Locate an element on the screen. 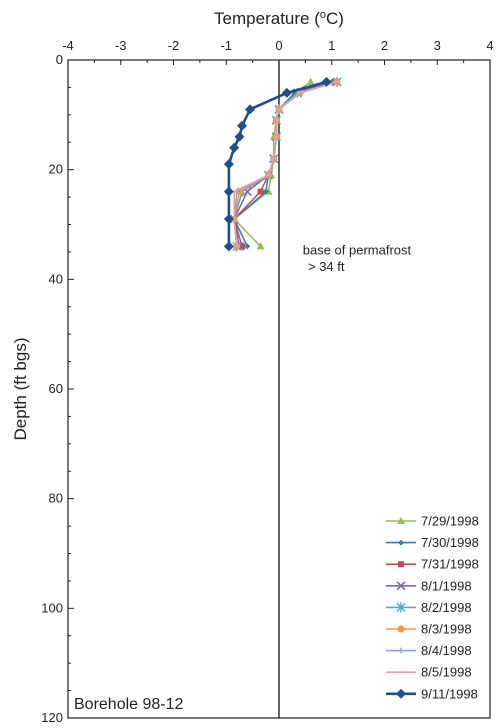 The height and width of the screenshot is (728, 497). y-tick-label: 80 is located at coordinates (56, 498).